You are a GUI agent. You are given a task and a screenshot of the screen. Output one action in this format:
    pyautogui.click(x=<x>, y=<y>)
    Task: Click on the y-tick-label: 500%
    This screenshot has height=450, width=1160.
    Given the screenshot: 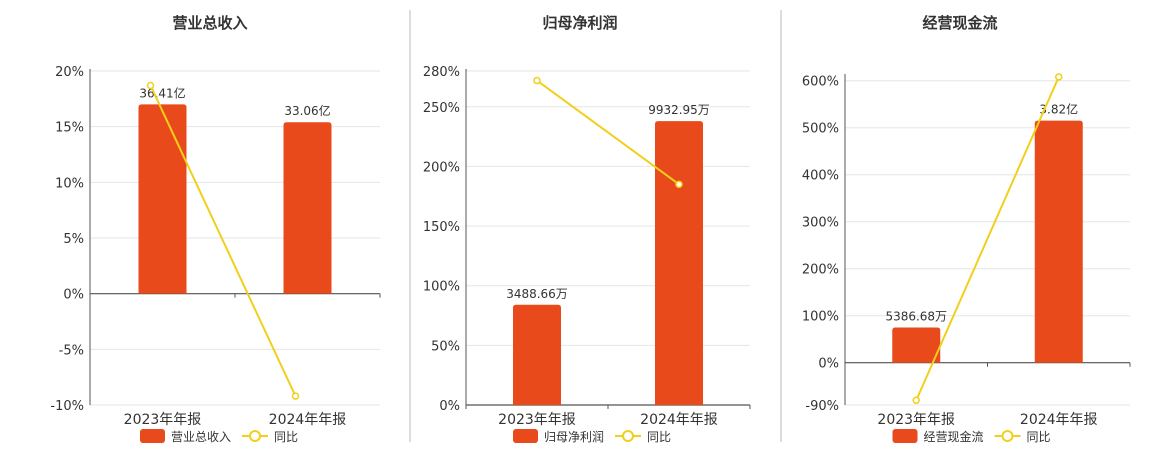 What is the action you would take?
    pyautogui.click(x=820, y=129)
    